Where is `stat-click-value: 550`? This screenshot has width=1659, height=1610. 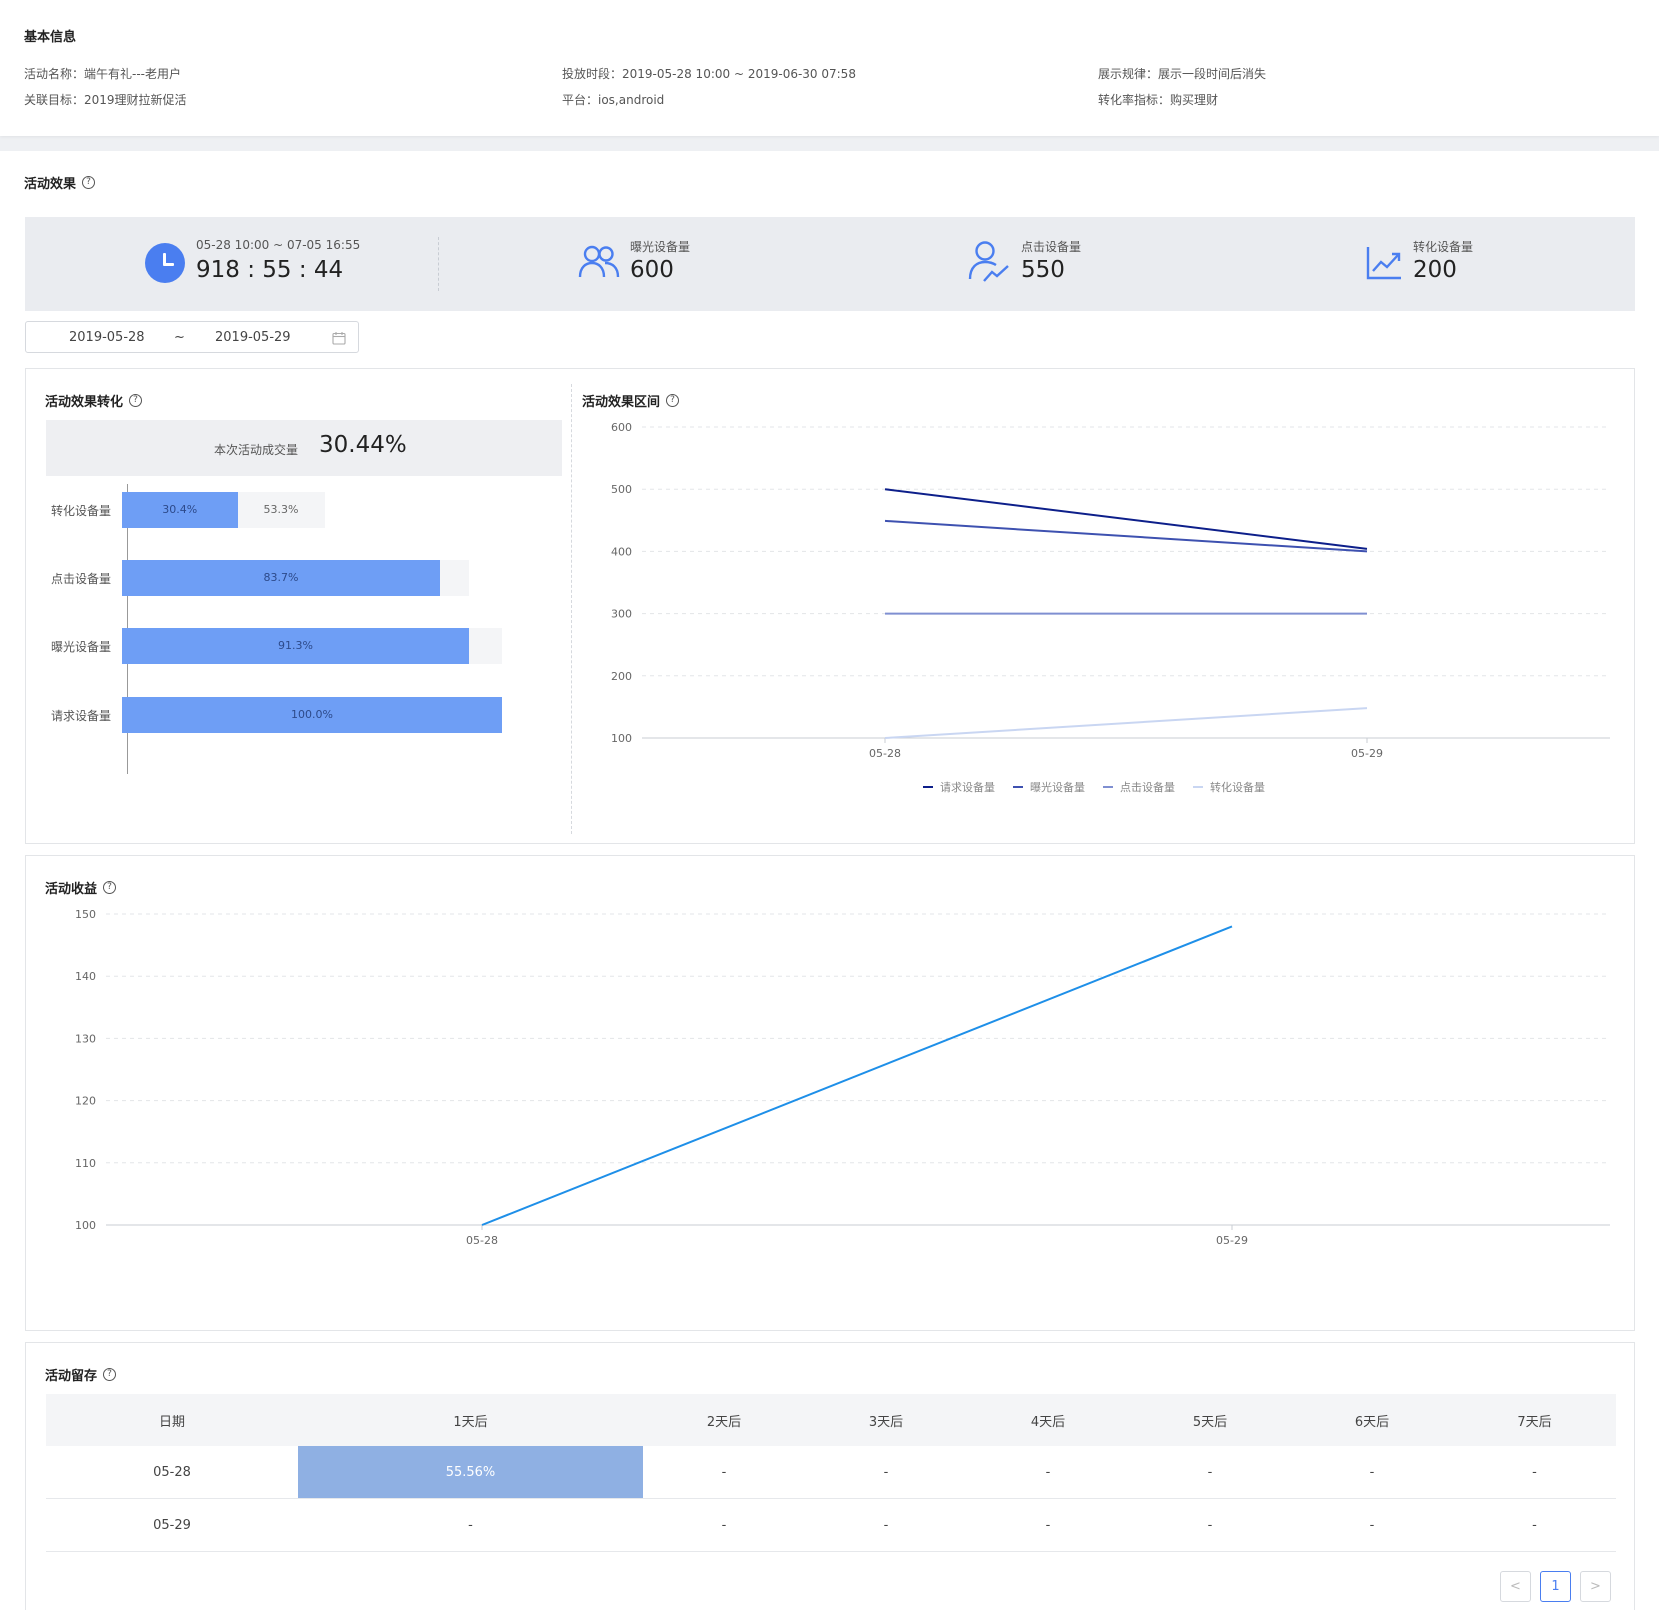 stat-click-value: 550 is located at coordinates (1043, 270).